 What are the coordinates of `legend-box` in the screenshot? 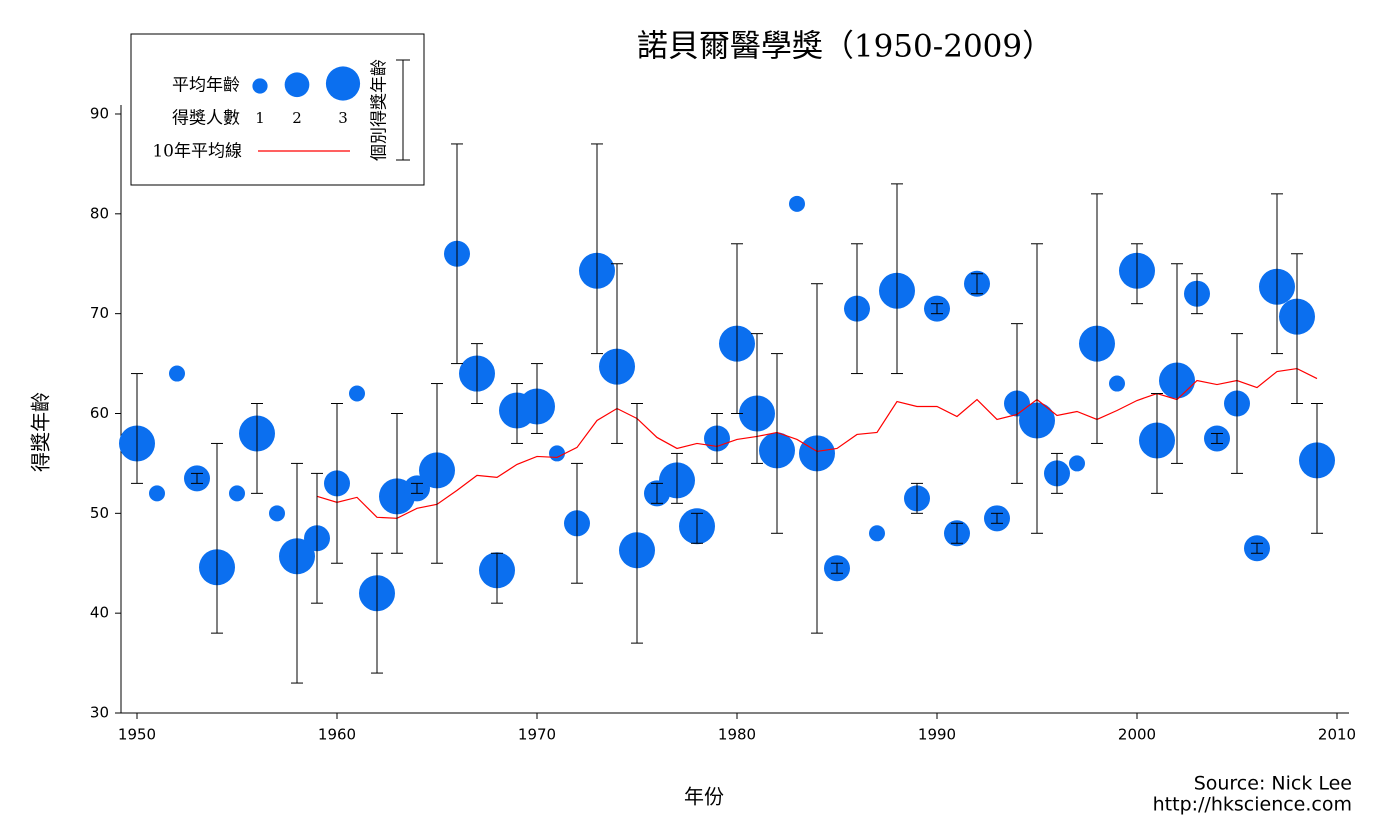 It's located at (277, 109).